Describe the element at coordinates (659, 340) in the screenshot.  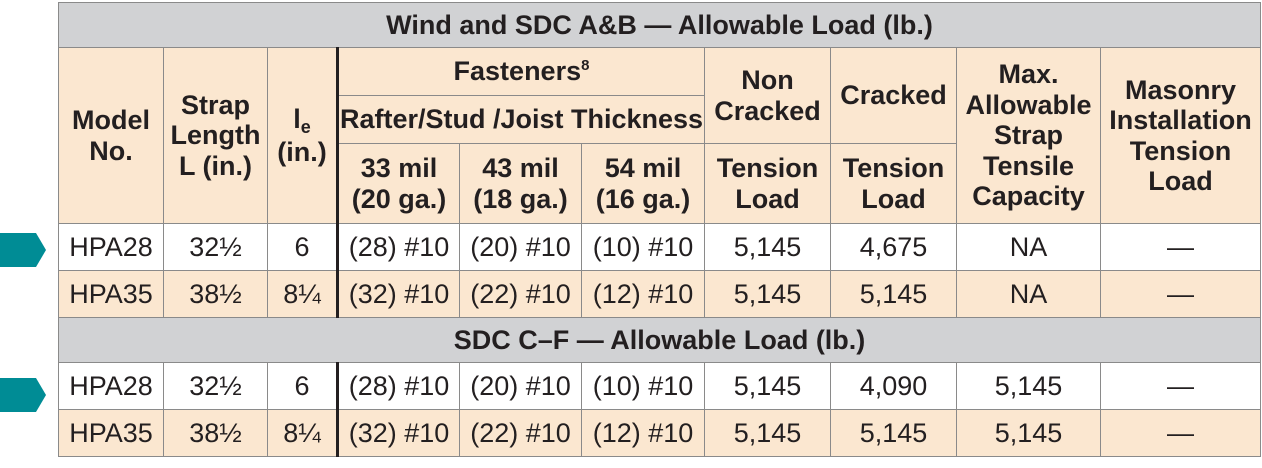
I see `section-title-sdc: SDC C–F — Allowable Load (lb.)` at that location.